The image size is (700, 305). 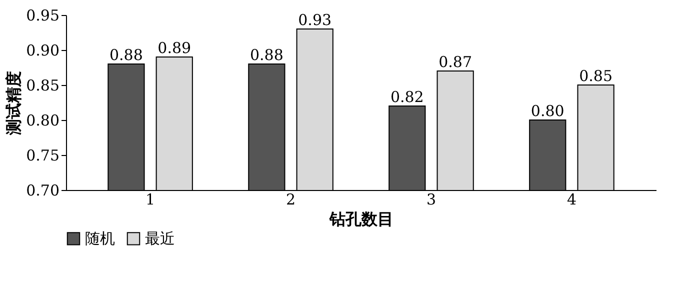 I want to click on data-label: 0.82, so click(x=407, y=97).